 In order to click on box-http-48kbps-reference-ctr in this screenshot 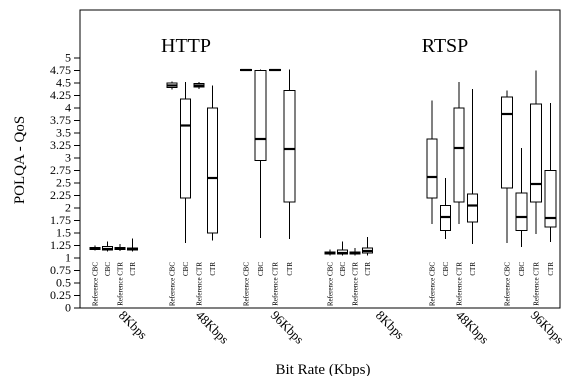, I will do `click(199, 85)`.